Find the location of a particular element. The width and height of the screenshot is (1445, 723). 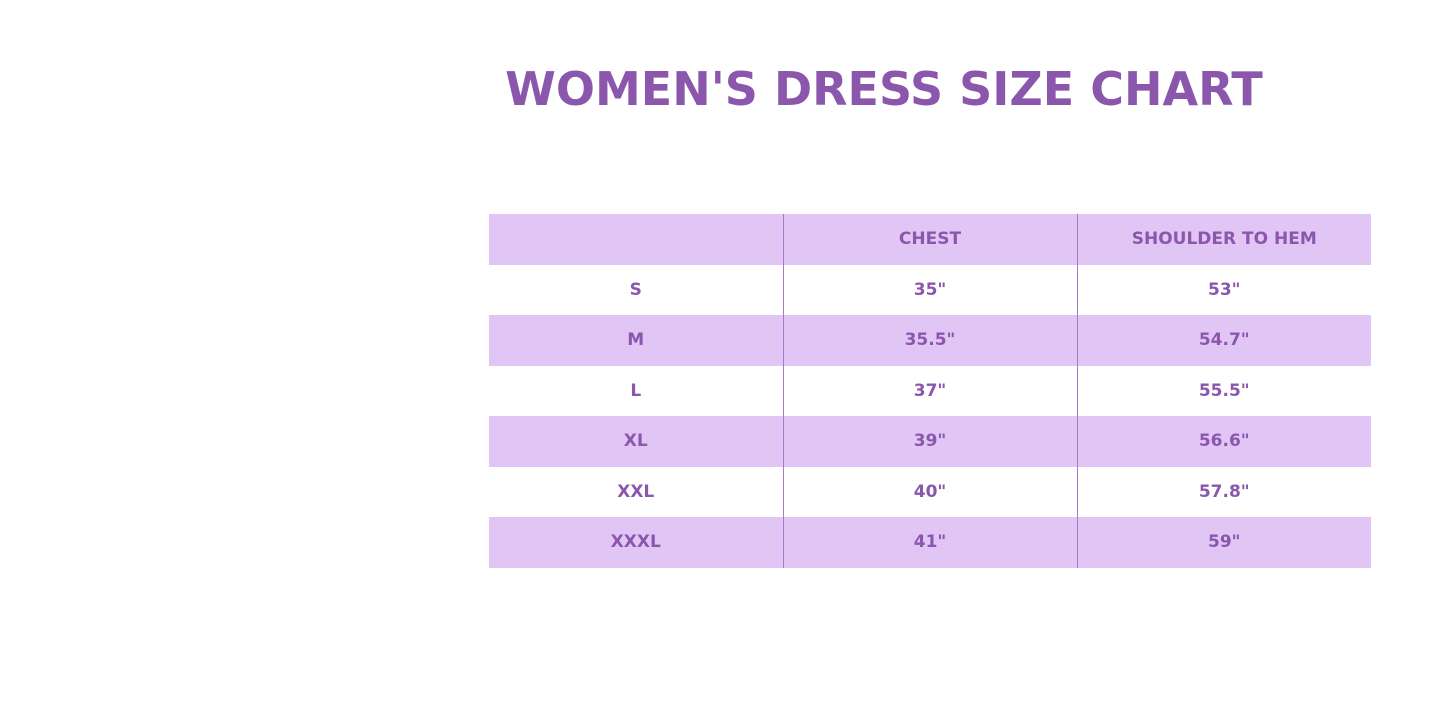

table-header-row: CHEST SHOULDER TO HEM is located at coordinates (930, 239).